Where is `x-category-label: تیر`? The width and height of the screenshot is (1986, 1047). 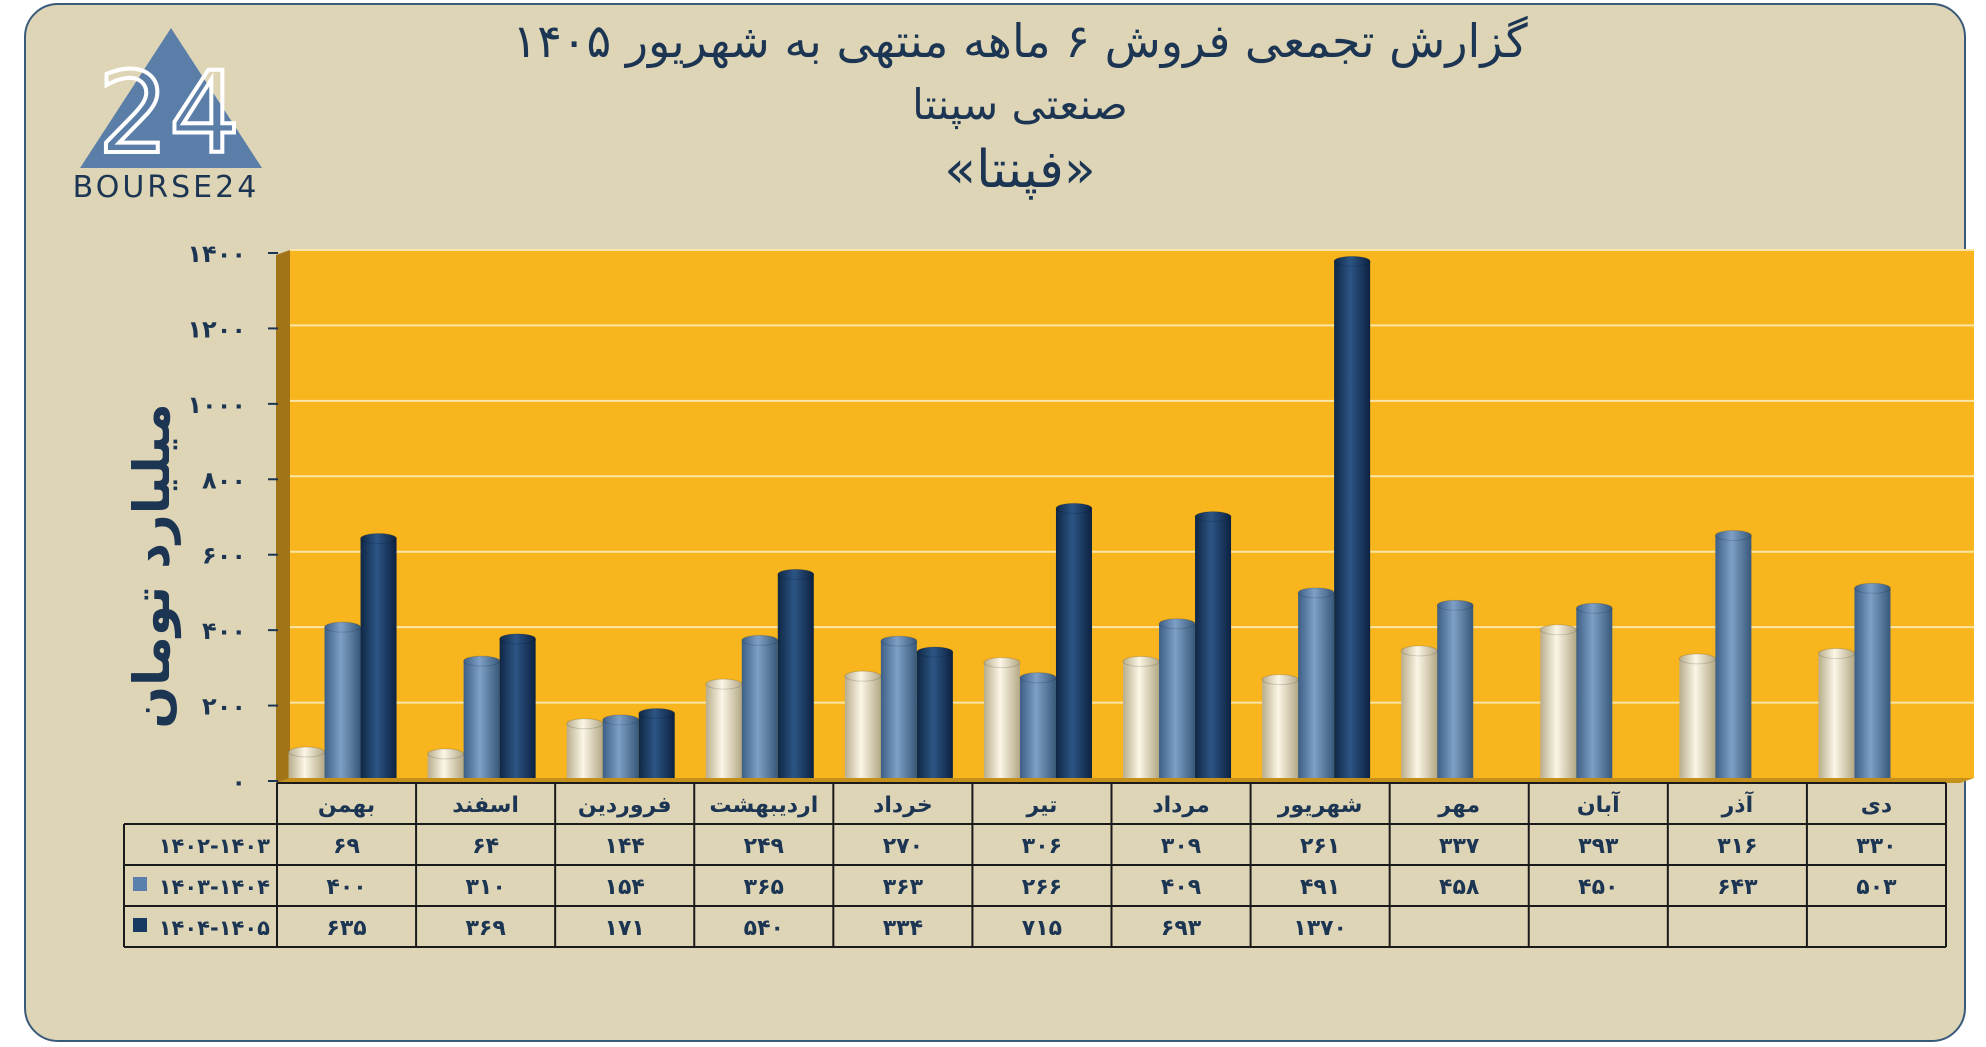 x-category-label: تیر is located at coordinates (1041, 805).